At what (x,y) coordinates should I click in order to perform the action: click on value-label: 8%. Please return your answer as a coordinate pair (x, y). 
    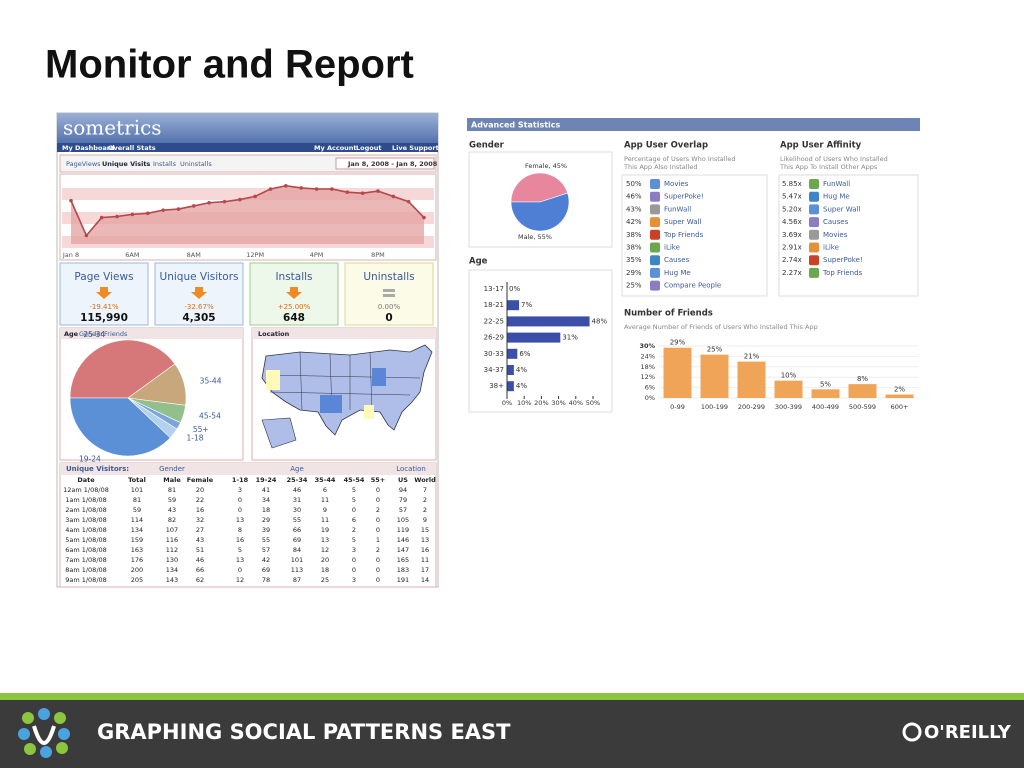
    Looking at the image, I should click on (862, 379).